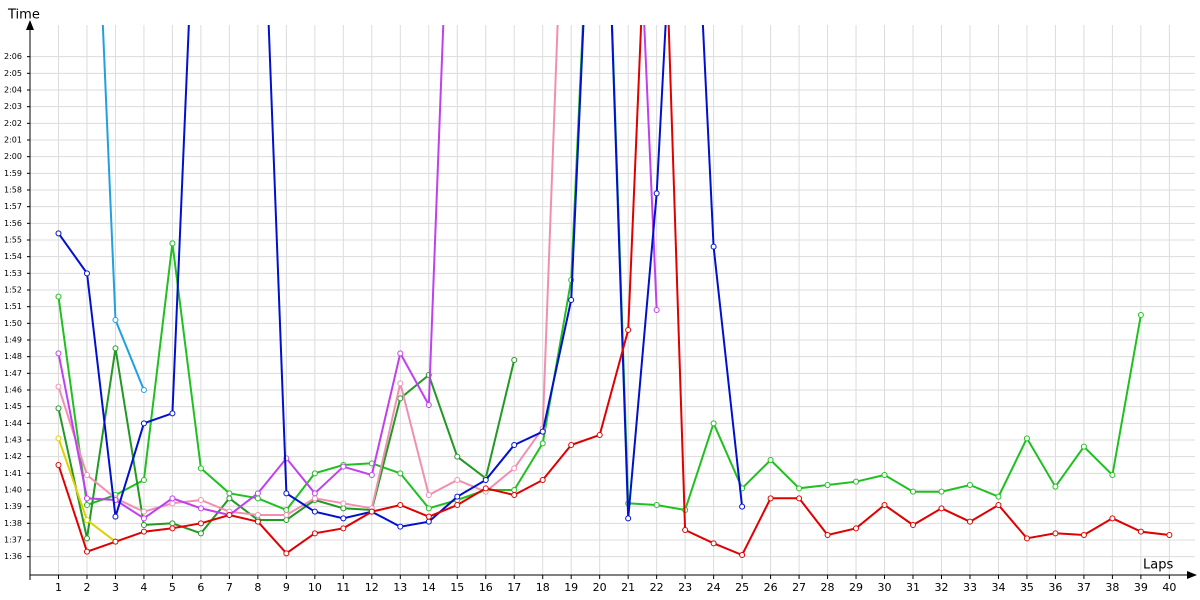  I want to click on y-tick-label: 1:56, so click(13, 223).